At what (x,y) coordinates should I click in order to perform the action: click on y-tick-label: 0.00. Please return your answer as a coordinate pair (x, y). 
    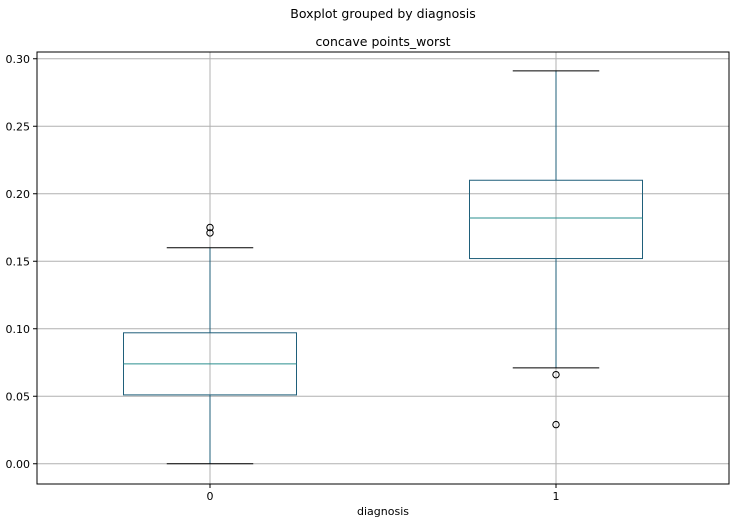
    Looking at the image, I should click on (18, 464).